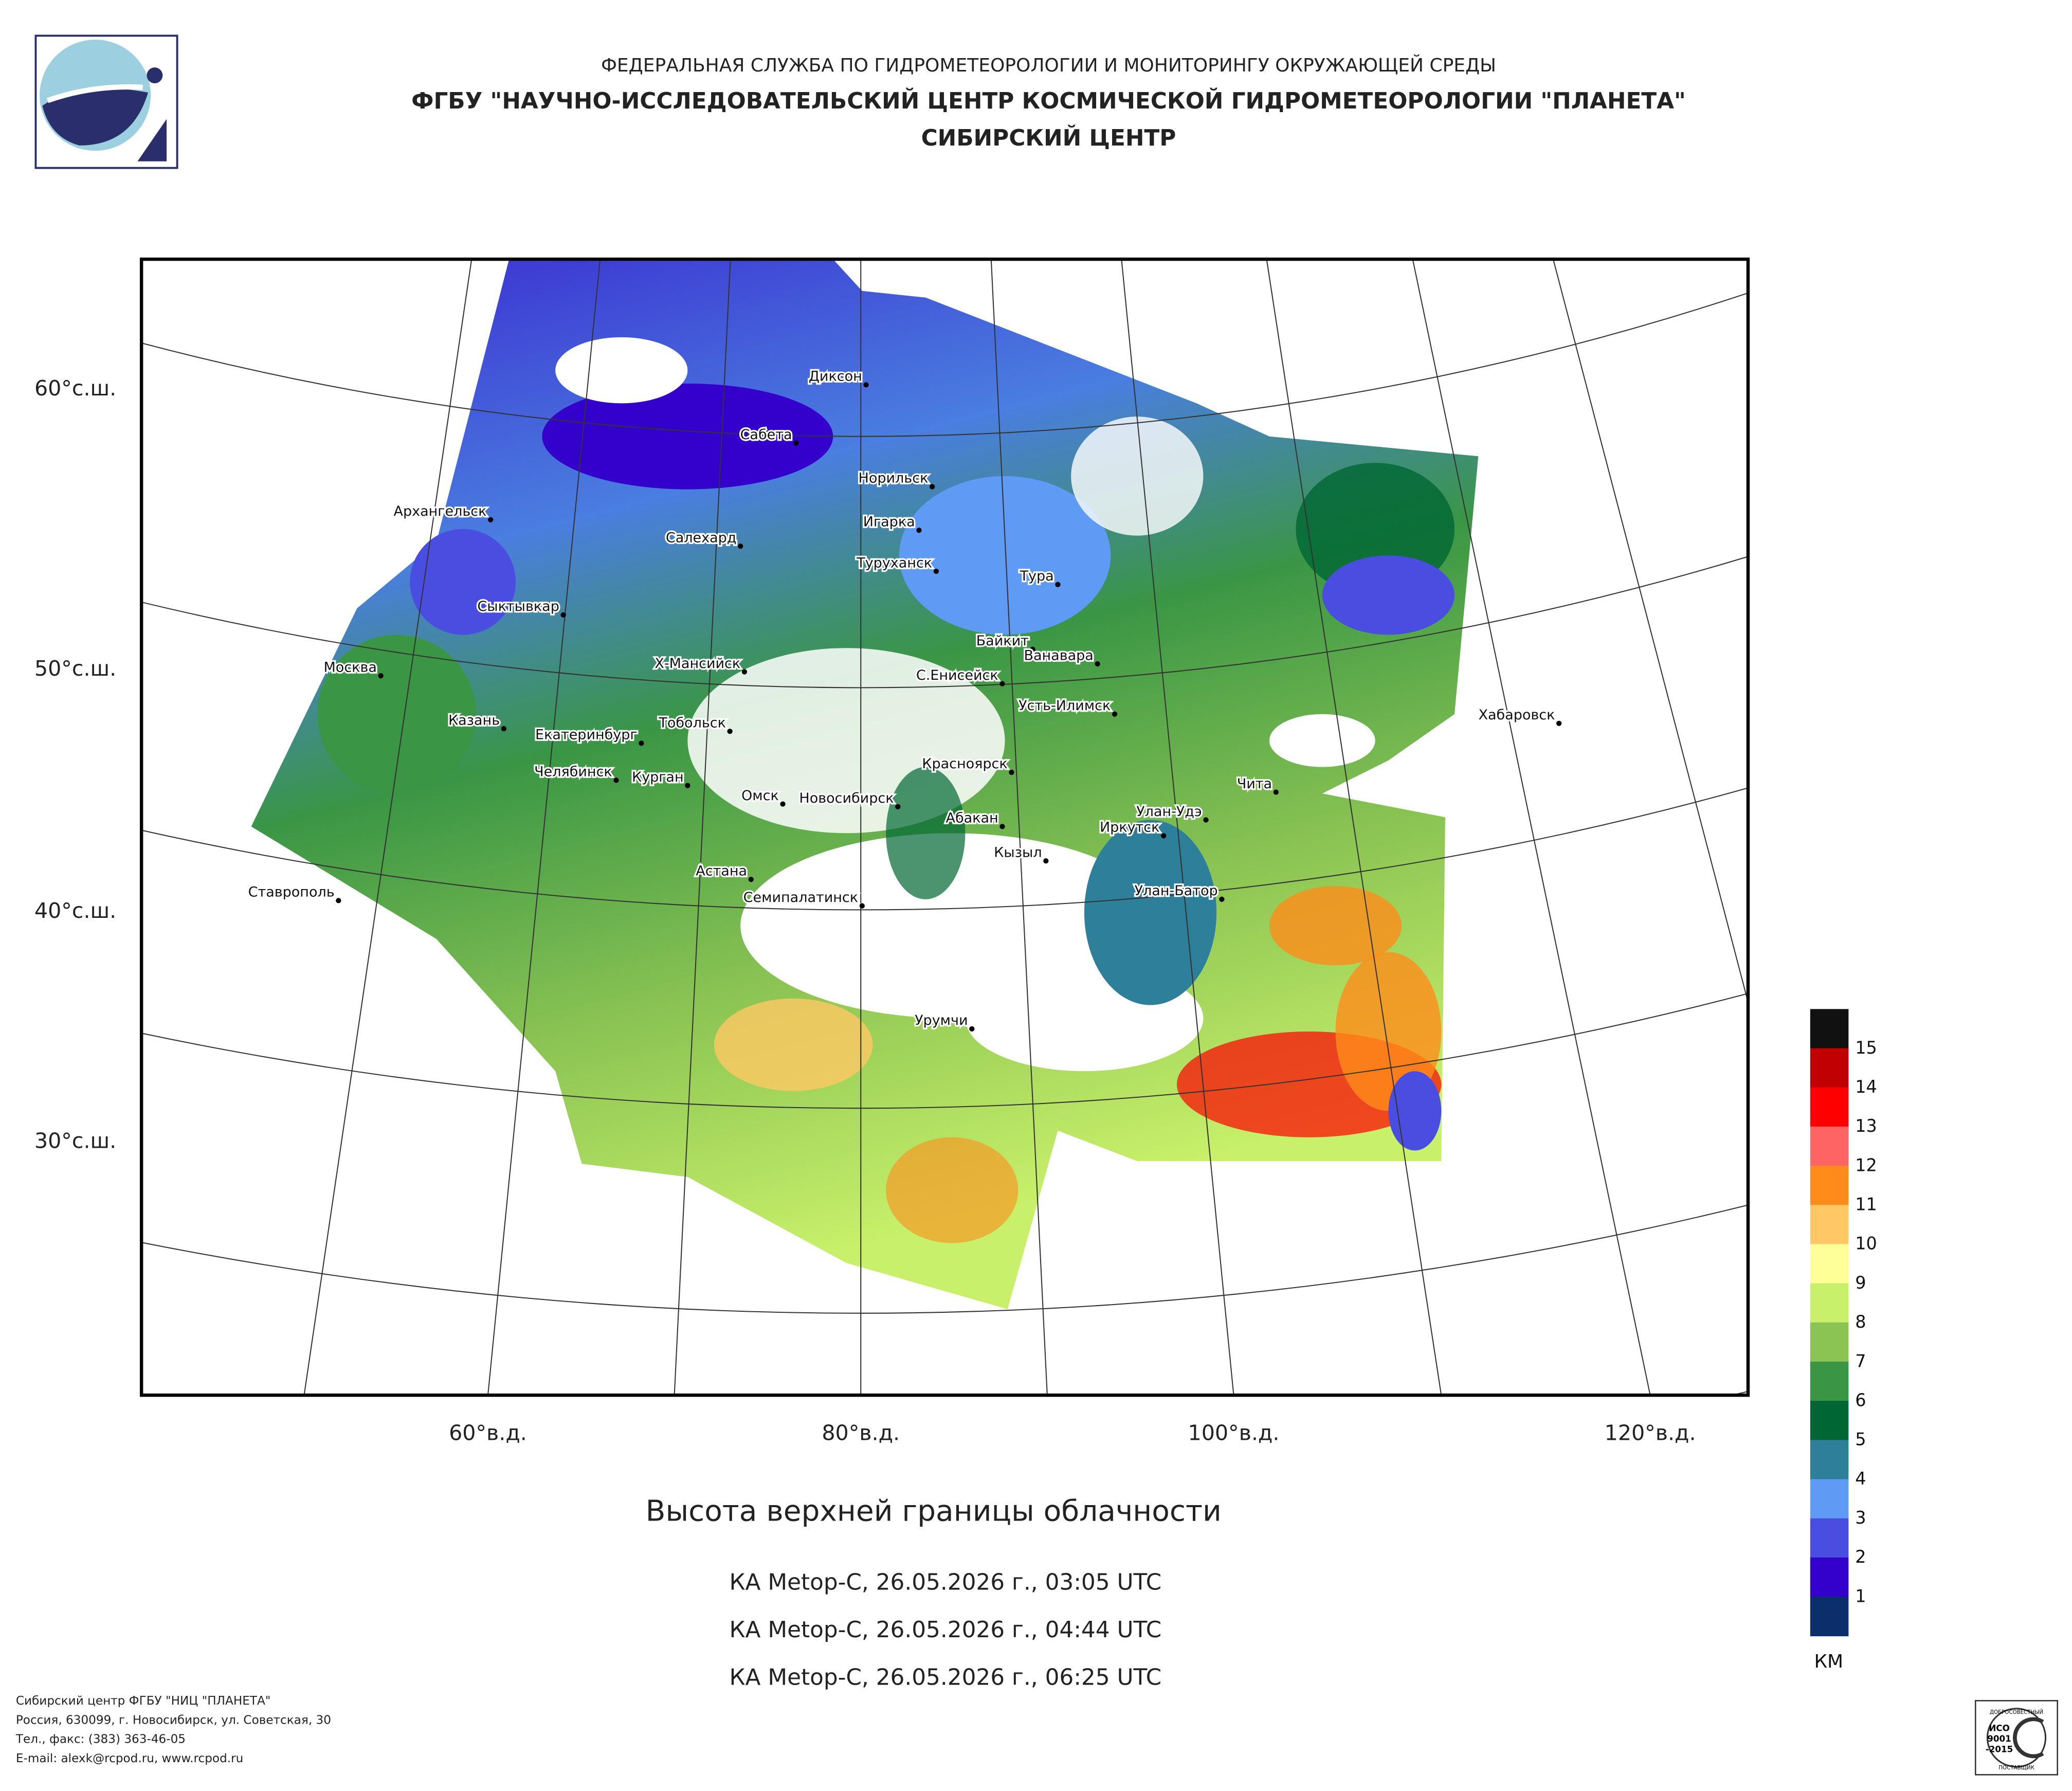 This screenshot has height=1791, width=2072. Describe the element at coordinates (1866, 1126) in the screenshot. I see `legend-label: 13` at that location.